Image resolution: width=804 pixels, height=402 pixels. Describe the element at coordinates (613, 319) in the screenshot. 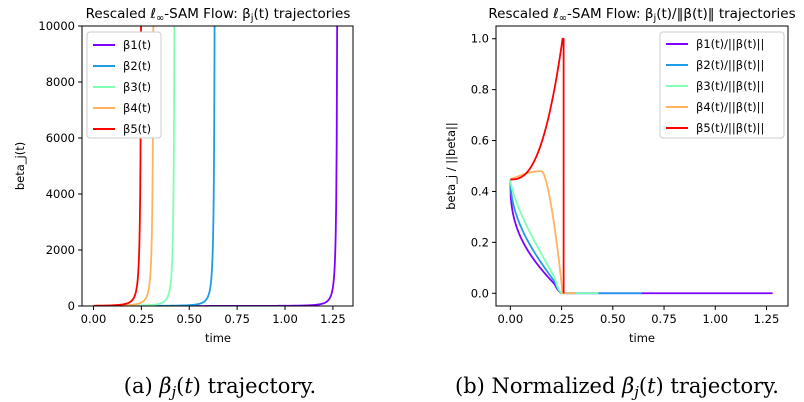

I see `chart-b-xtick-label: 0.50` at that location.